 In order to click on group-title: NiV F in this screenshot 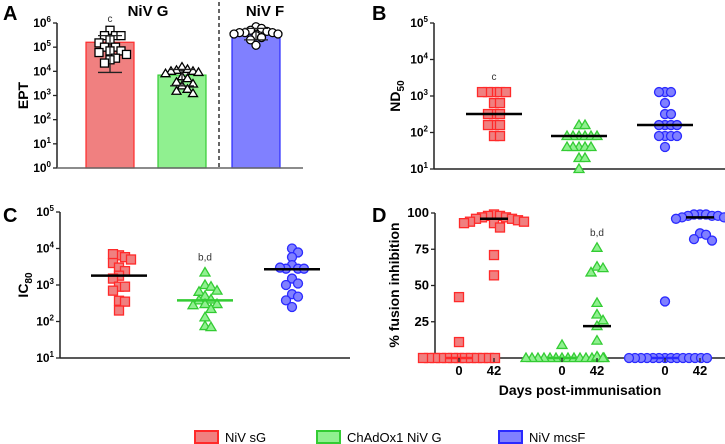, I will do `click(265, 11)`.